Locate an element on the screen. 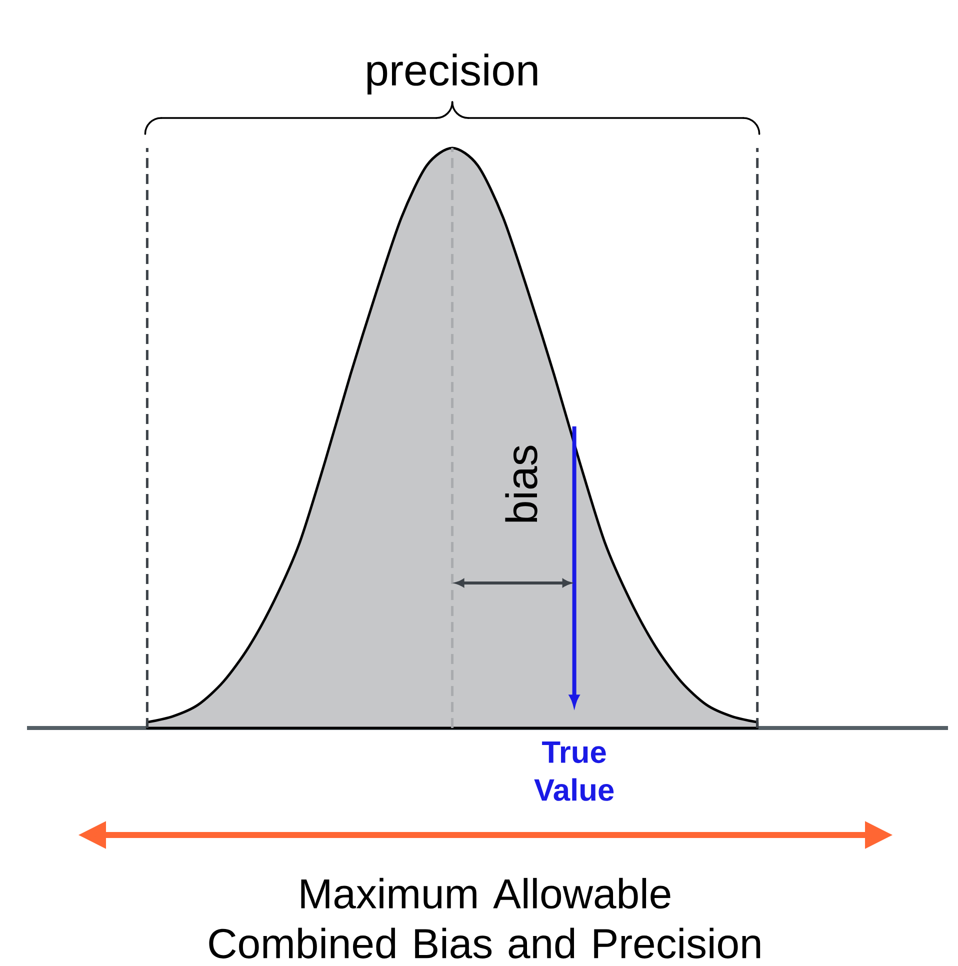 The height and width of the screenshot is (966, 958). text: precision is located at coordinates (452, 74).